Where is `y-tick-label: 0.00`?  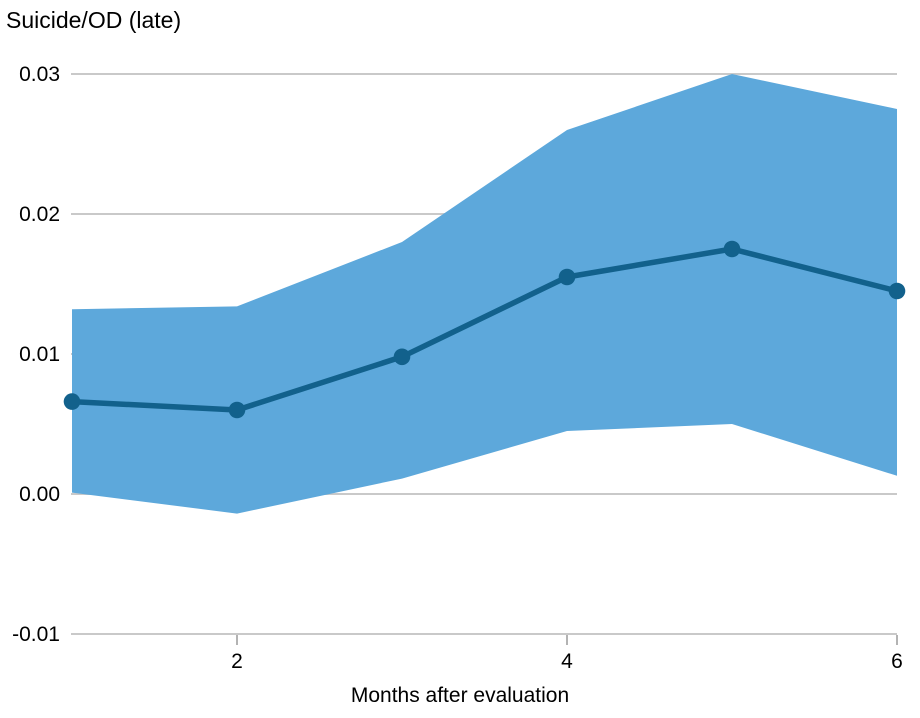 y-tick-label: 0.00 is located at coordinates (39, 494).